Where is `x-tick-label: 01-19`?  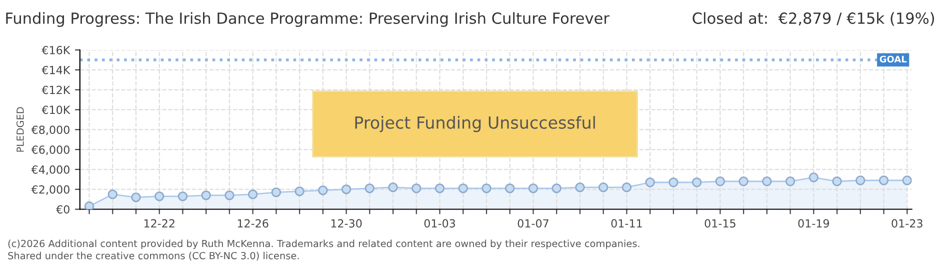
x-tick-label: 01-19 is located at coordinates (814, 223).